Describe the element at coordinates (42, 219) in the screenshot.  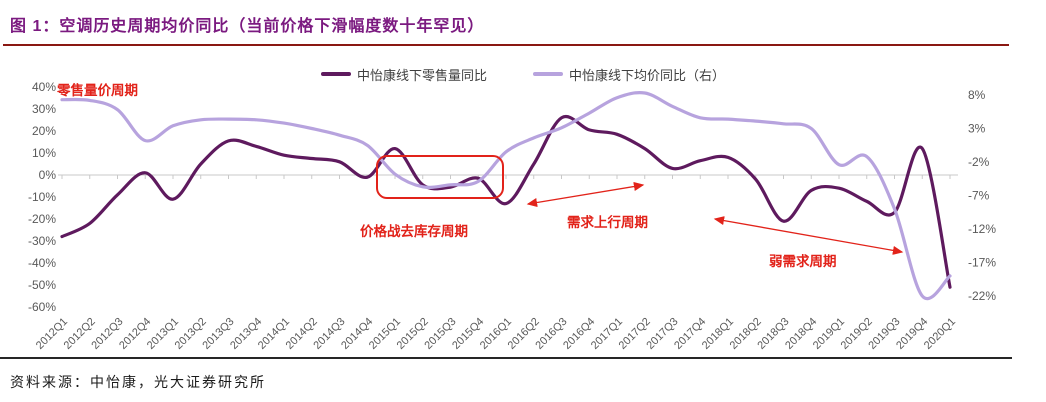
I see `left-axis-label: -20%` at that location.